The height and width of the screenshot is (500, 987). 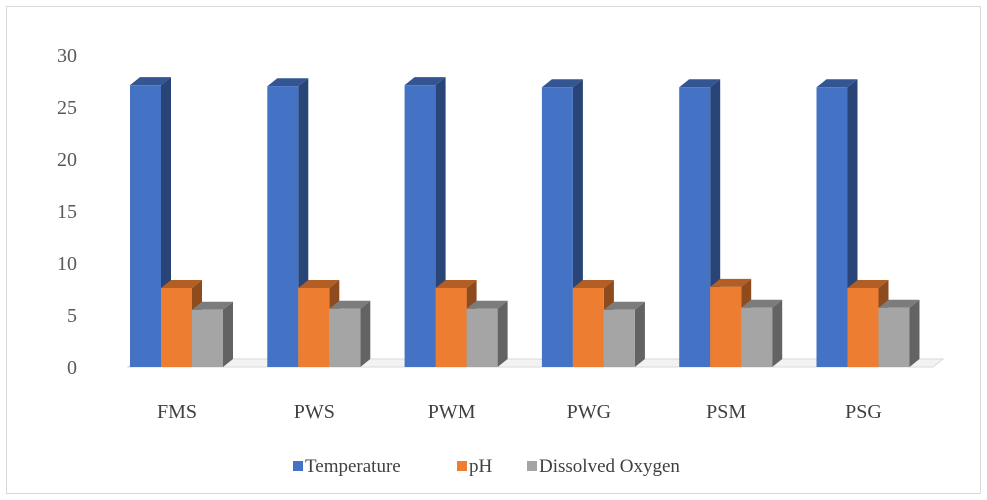 I want to click on x-category-label: PSM, so click(x=726, y=412).